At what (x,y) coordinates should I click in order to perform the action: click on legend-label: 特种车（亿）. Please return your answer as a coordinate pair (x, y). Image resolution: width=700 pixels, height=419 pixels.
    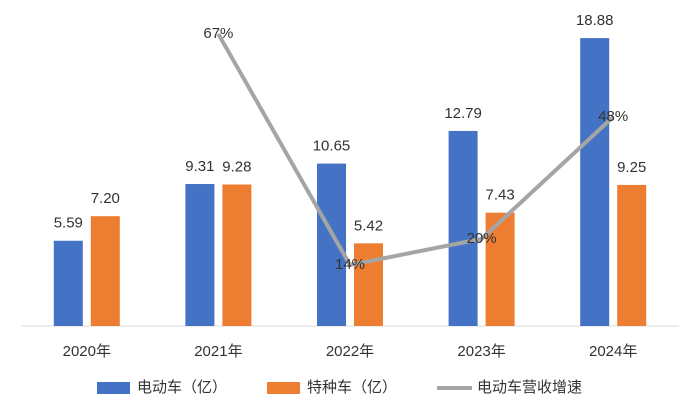
    Looking at the image, I should click on (352, 387).